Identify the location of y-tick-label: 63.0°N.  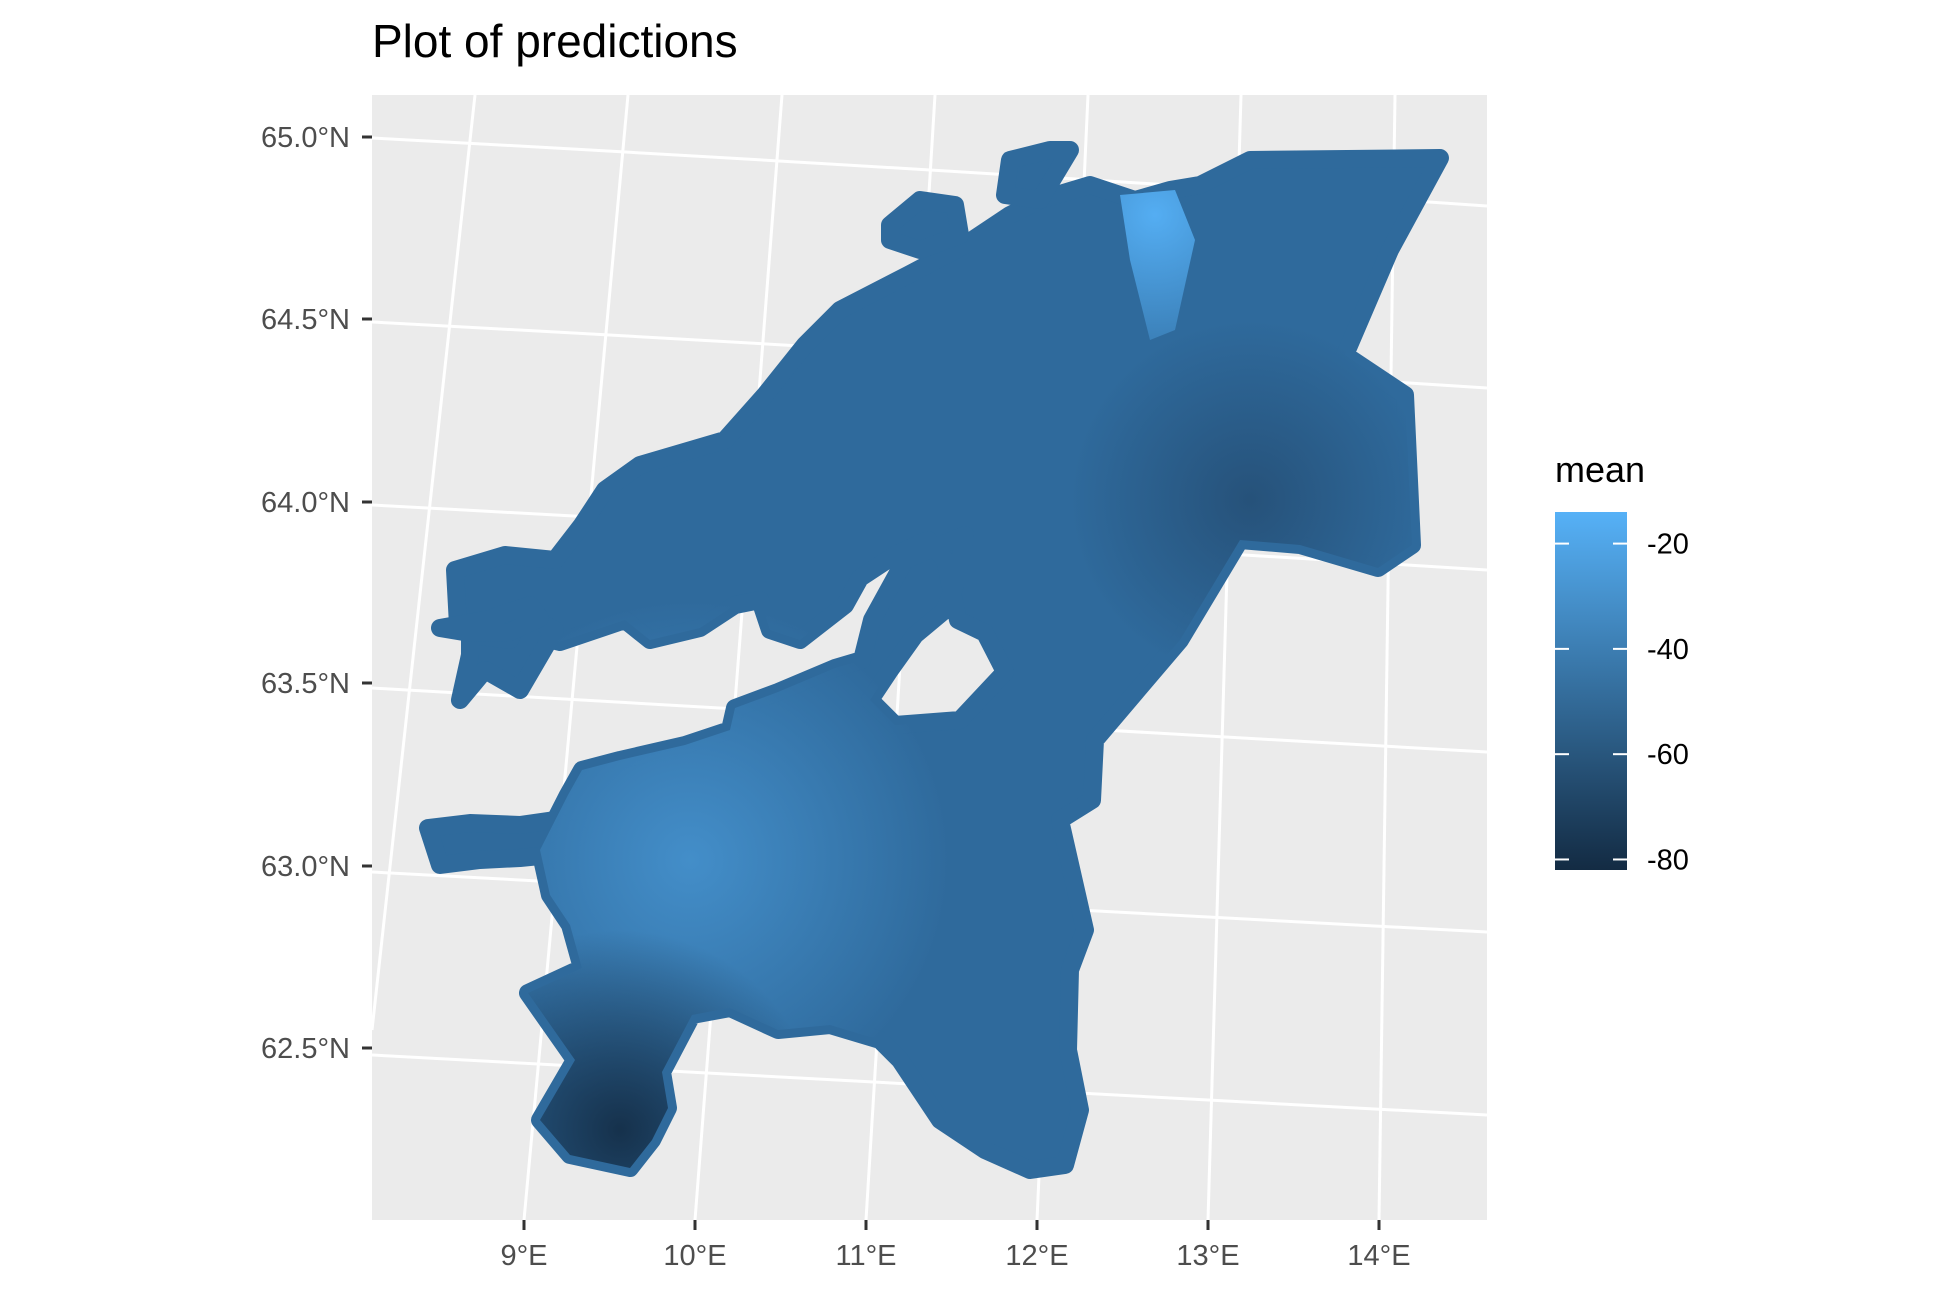
(305, 867).